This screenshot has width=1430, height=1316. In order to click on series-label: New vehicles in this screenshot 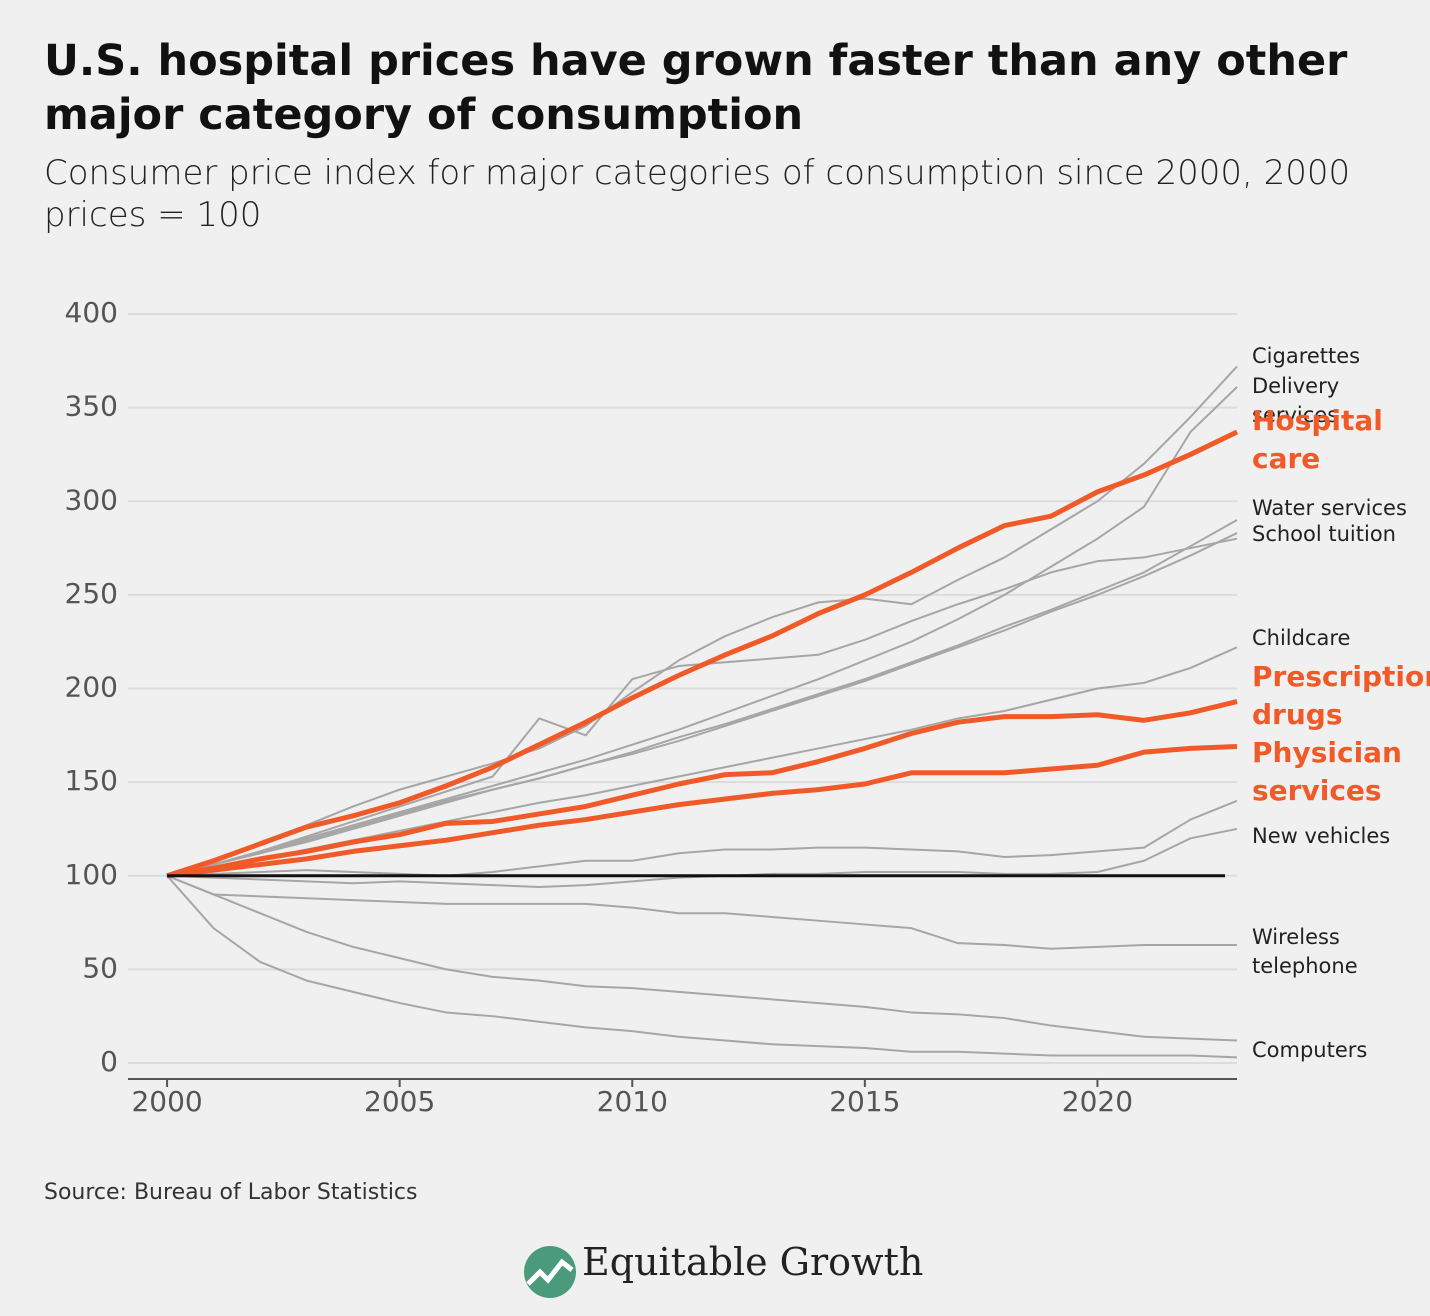, I will do `click(1321, 836)`.